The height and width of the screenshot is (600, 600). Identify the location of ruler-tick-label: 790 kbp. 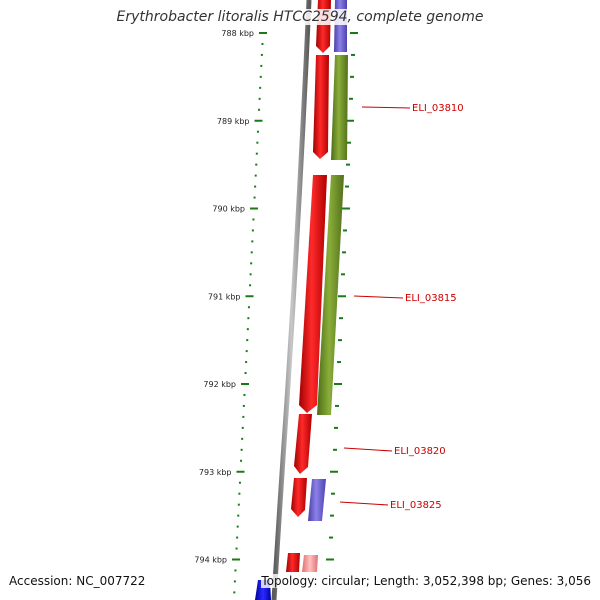
(228, 209).